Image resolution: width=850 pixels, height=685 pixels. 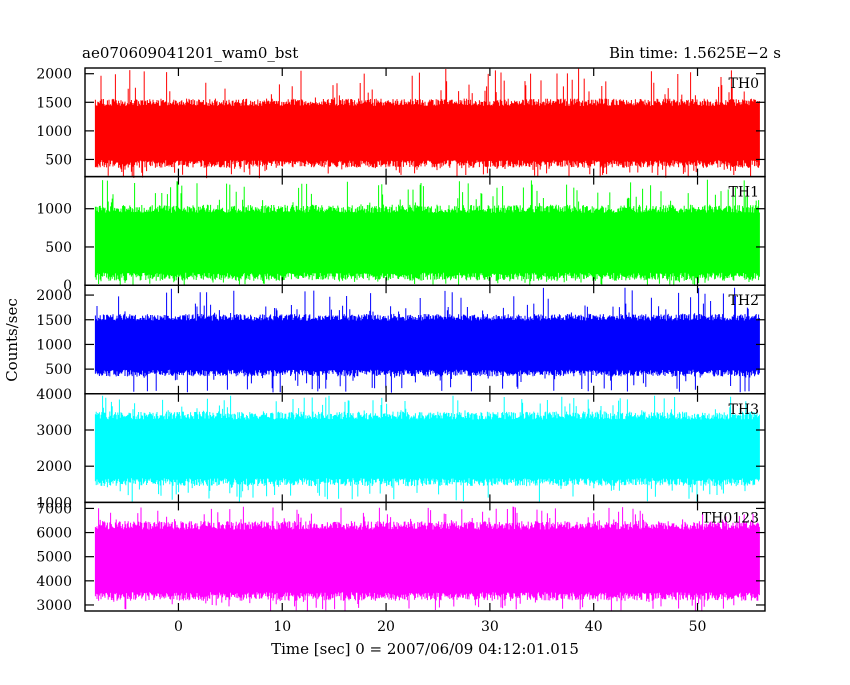 What do you see at coordinates (54, 296) in the screenshot?
I see `y-tick-label-th2: 2000` at bounding box center [54, 296].